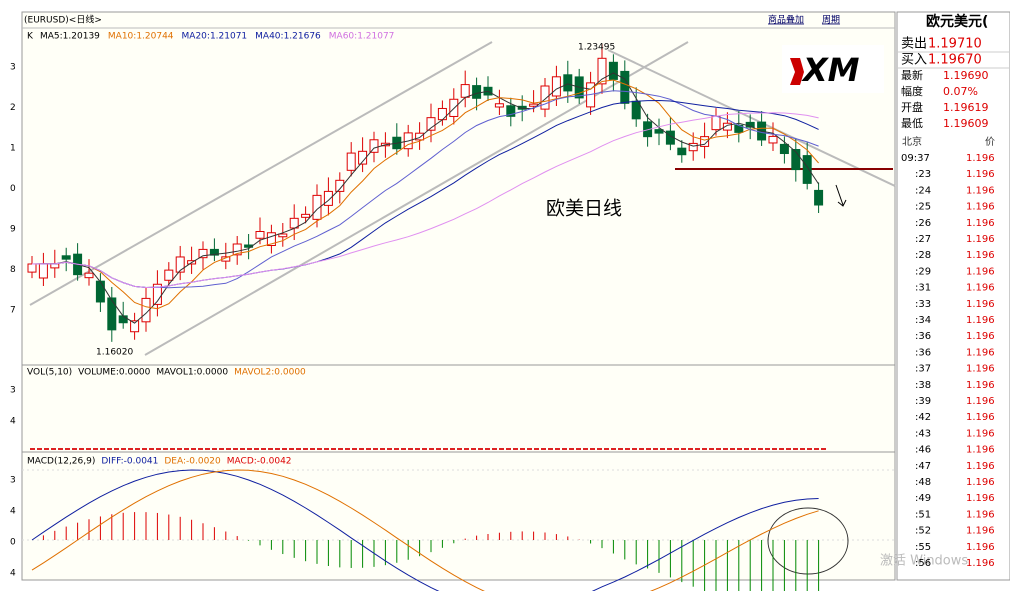  What do you see at coordinates (831, 20) in the screenshot?
I see `toolbar-link: 周期` at bounding box center [831, 20].